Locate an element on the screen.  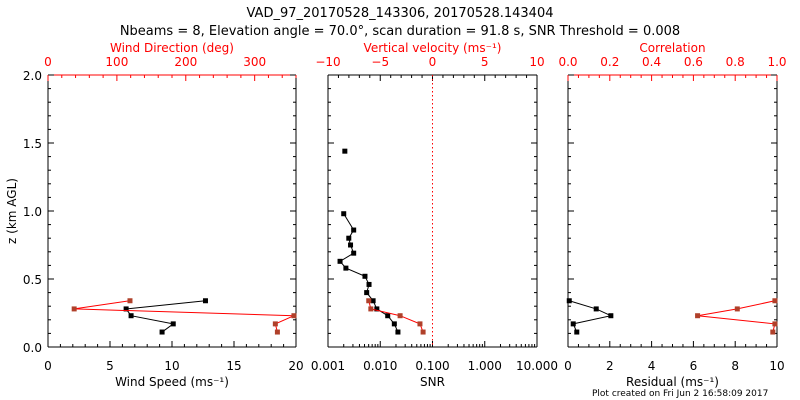
x-tick-label: 0.100 is located at coordinates (432, 366).